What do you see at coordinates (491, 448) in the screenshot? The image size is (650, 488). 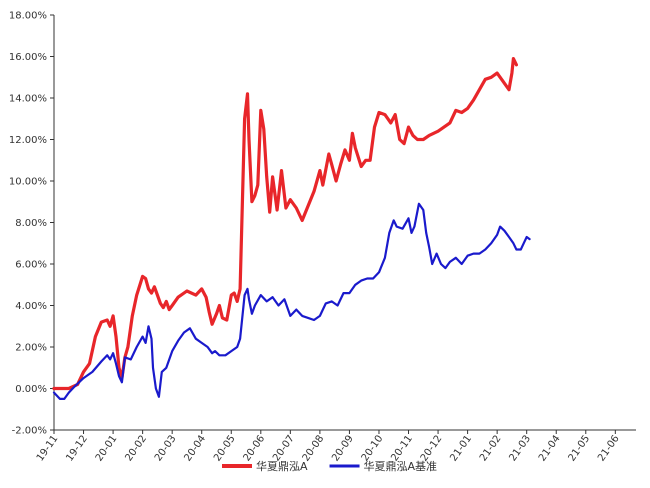 I see `x-tick-label: 21-02` at bounding box center [491, 448].